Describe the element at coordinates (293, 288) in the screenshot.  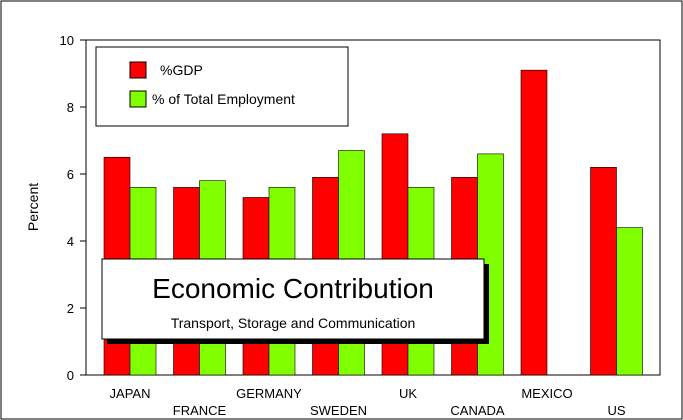
I see `annotation-title: Economic Contribution` at that location.